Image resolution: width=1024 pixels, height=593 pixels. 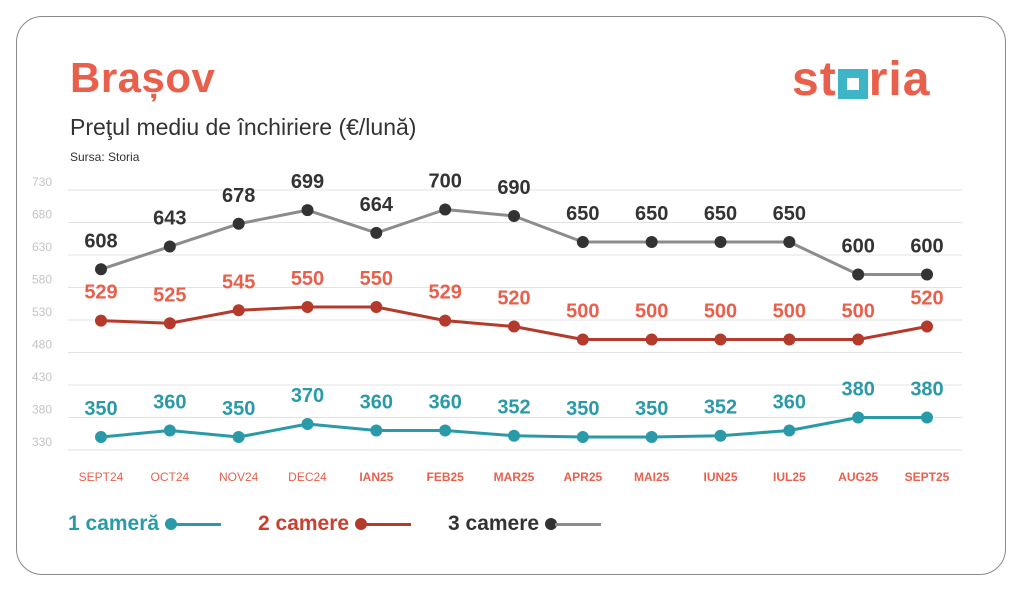 I want to click on x-tick-label: MAI25, so click(x=652, y=477).